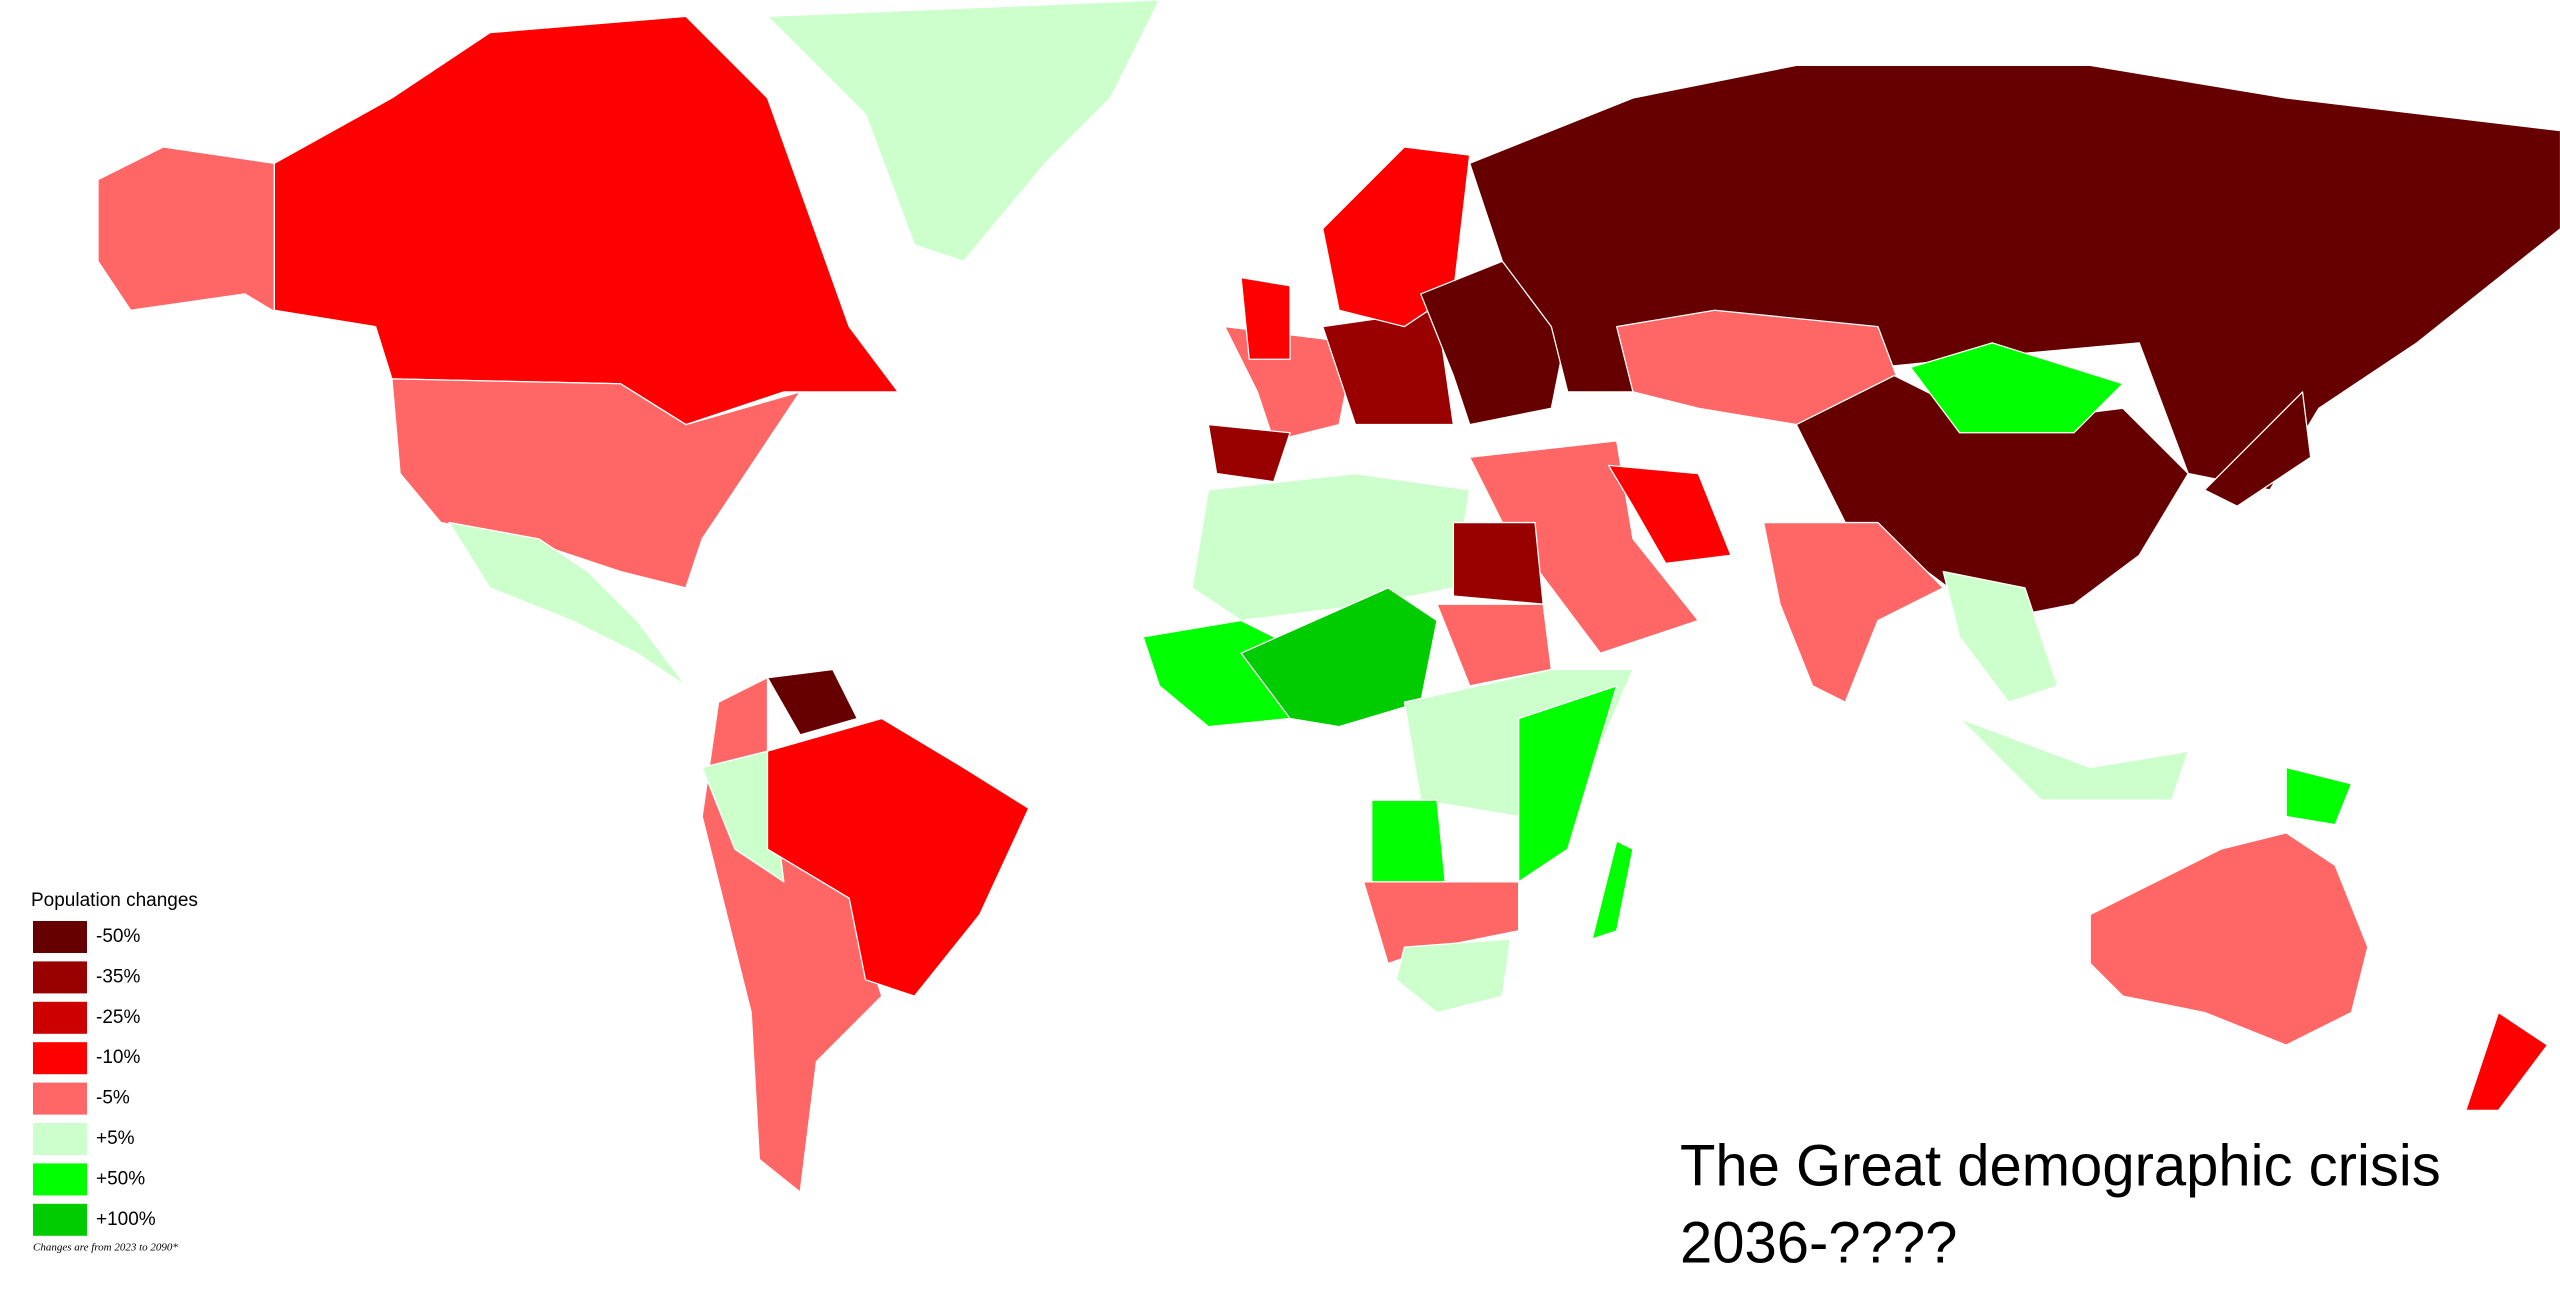 This screenshot has height=1297, width=2560. I want to click on brazil, so click(898, 857).